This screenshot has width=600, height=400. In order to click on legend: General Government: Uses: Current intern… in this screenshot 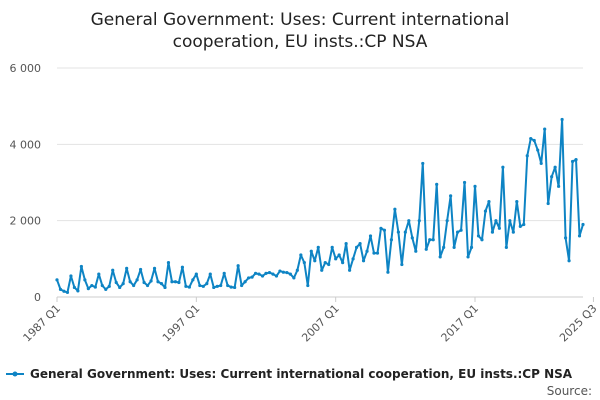, I will do `click(289, 374)`.